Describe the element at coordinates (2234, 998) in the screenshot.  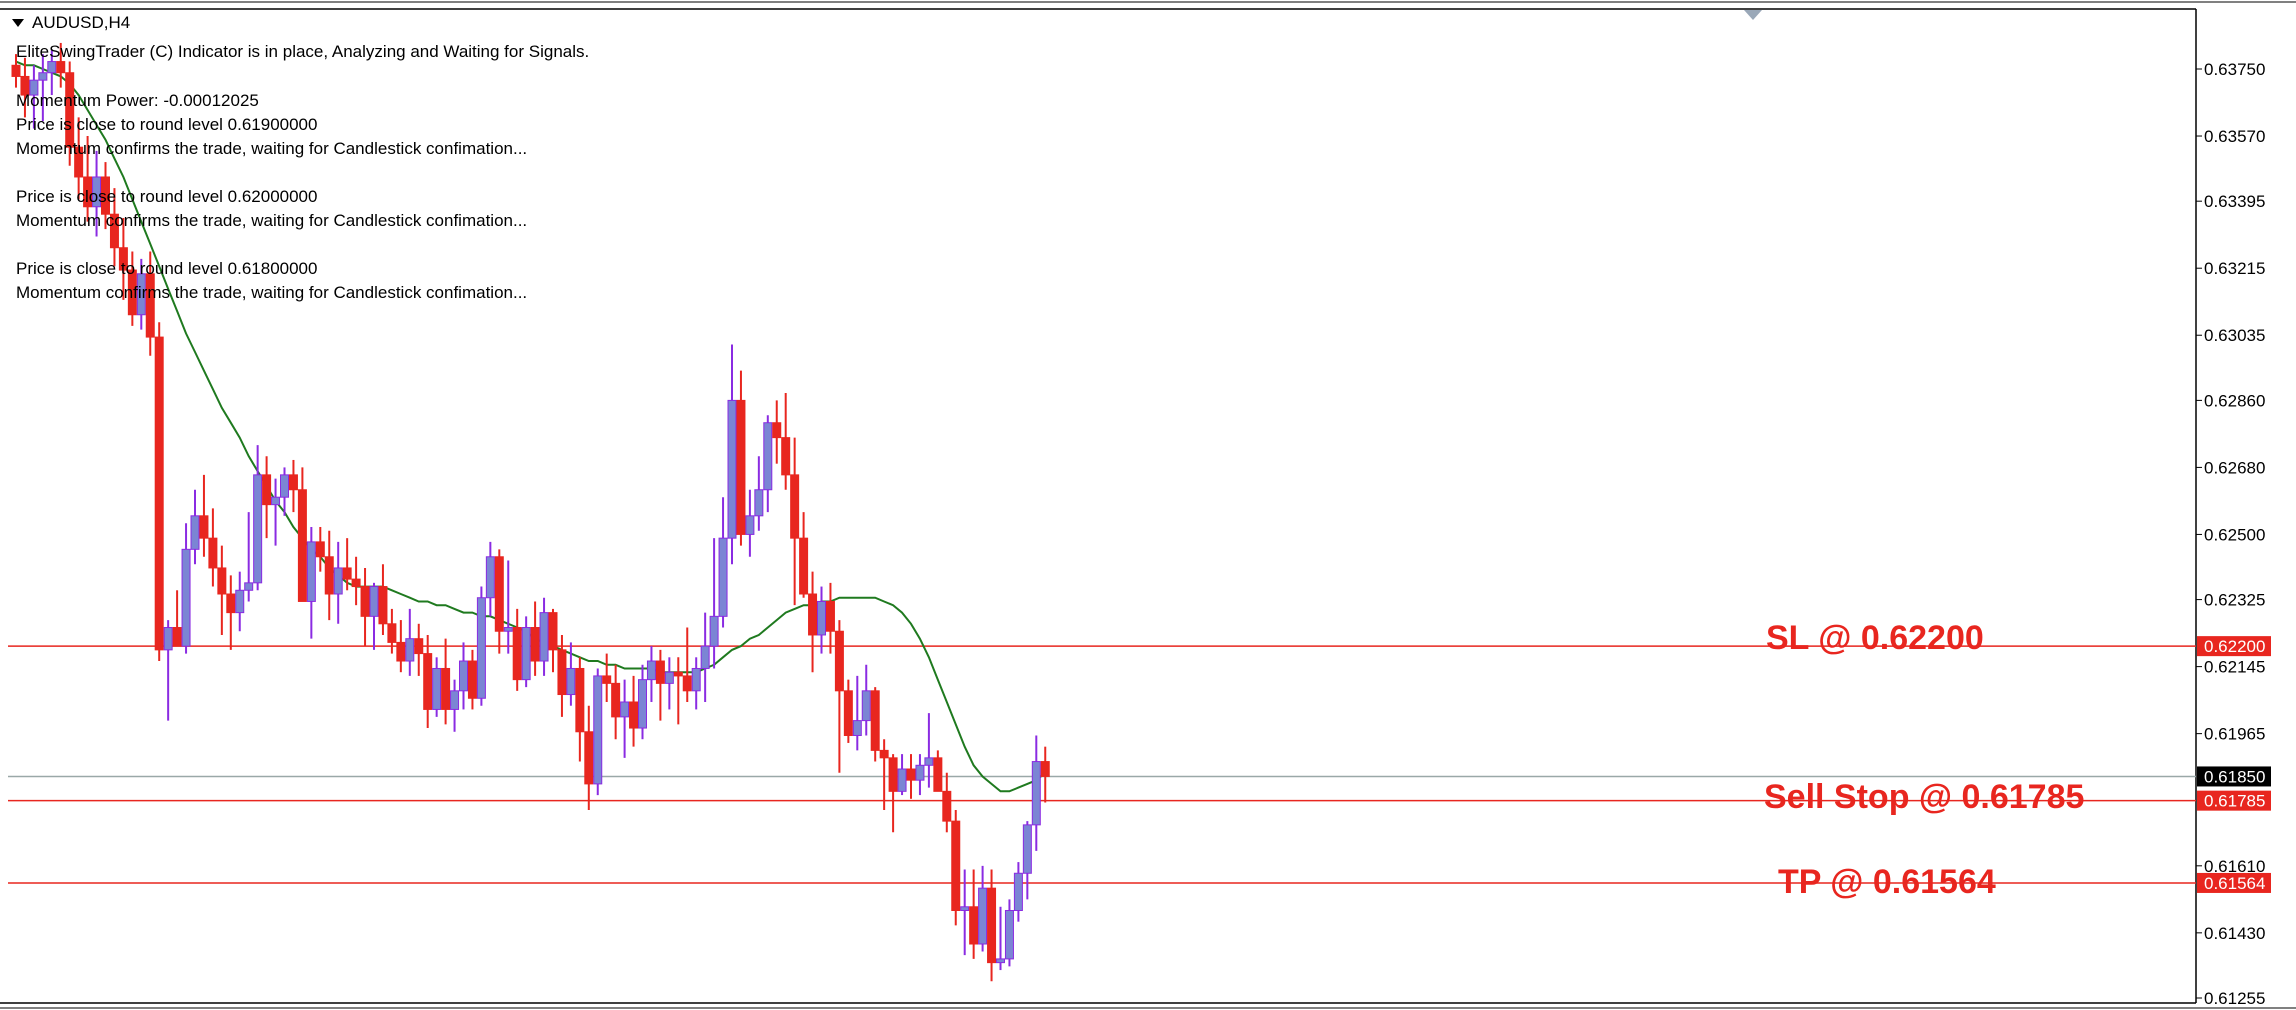
I see `price-tick-label: 0.61255` at that location.